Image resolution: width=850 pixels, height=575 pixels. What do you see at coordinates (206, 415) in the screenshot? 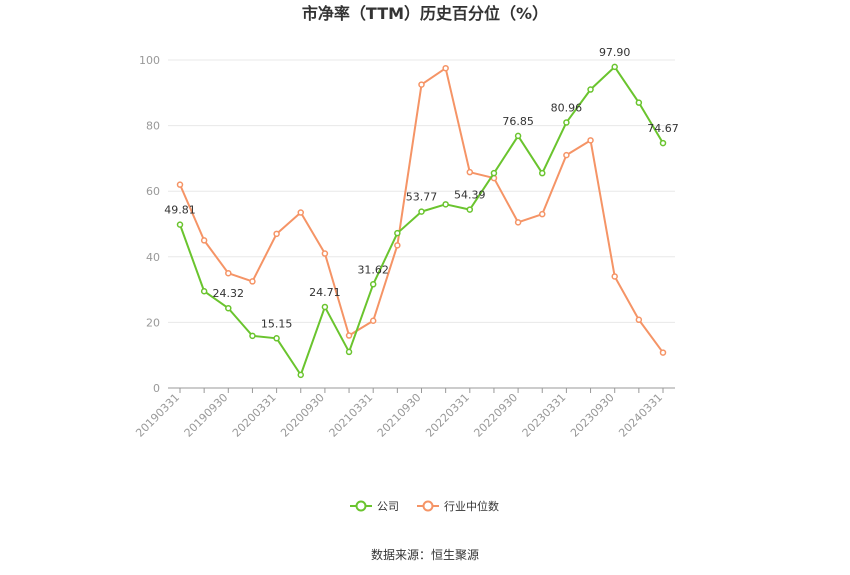
I see `x-tick-label: 20190930` at bounding box center [206, 415].